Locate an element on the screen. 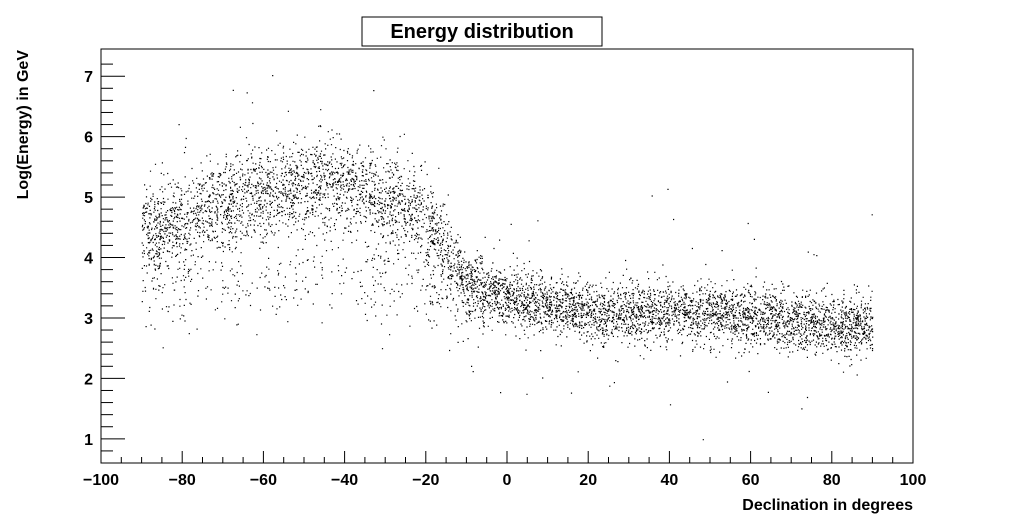  x-tick-label: −20 is located at coordinates (425, 480).